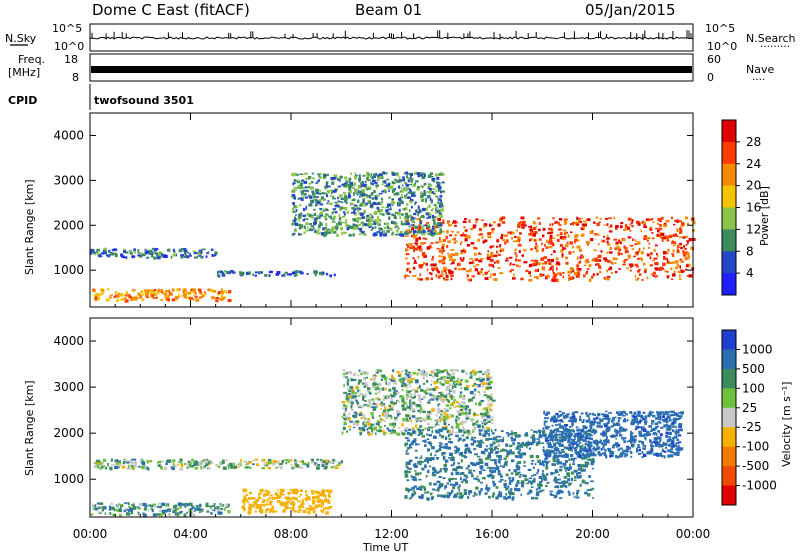 This screenshot has width=800, height=558. What do you see at coordinates (720, 28) in the screenshot?
I see `noise-tick-top-right: 10^5` at bounding box center [720, 28].